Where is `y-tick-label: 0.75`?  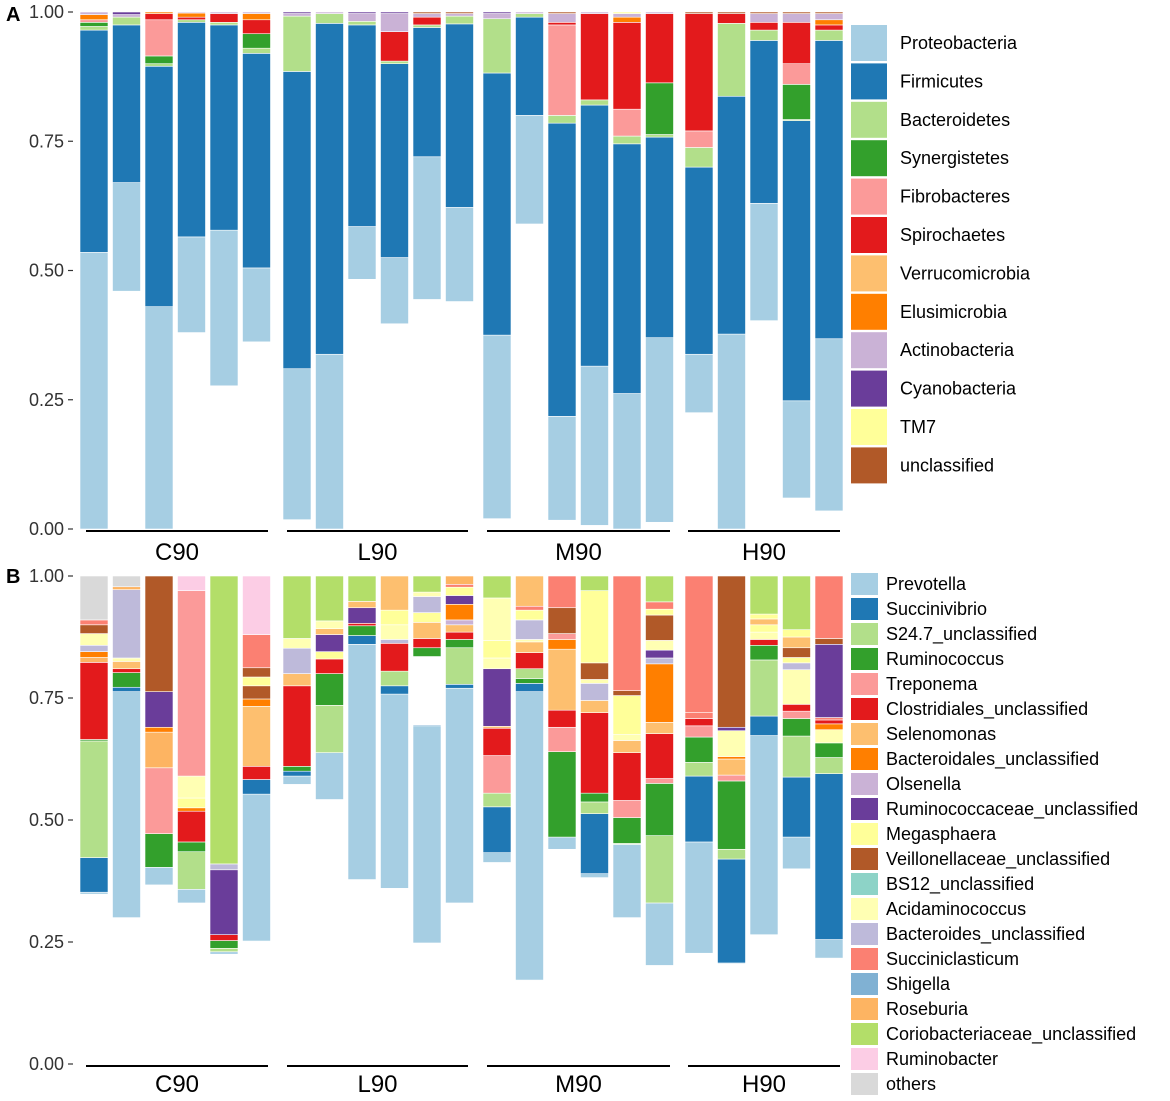 y-tick-label: 0.75 is located at coordinates (46, 698).